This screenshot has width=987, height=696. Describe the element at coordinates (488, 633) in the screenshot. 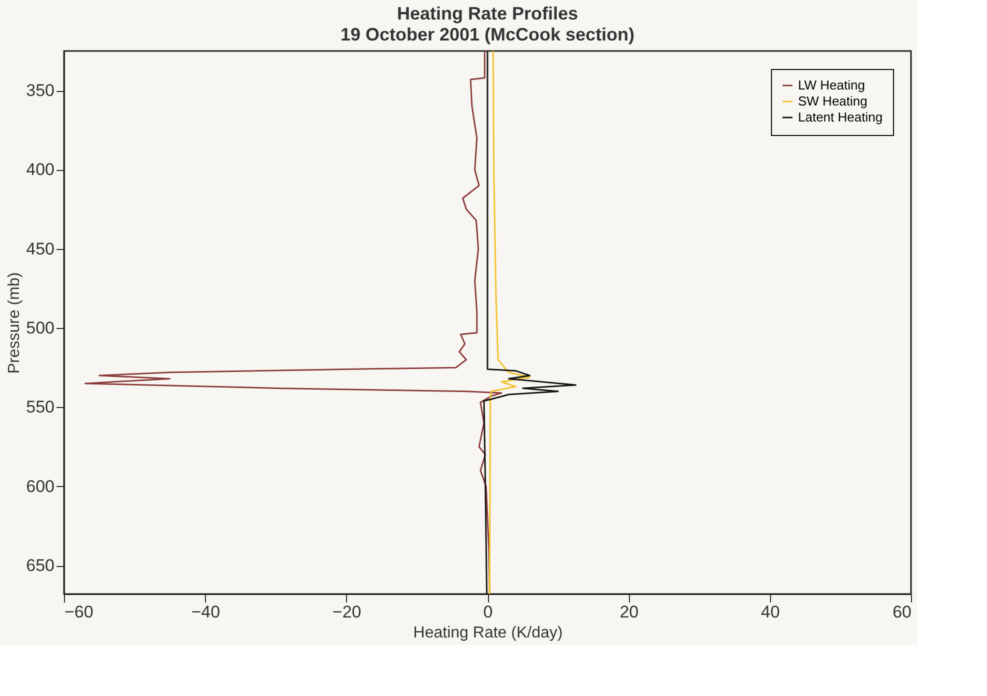

I see `x-axis-title: Heating Rate (K/day)` at that location.